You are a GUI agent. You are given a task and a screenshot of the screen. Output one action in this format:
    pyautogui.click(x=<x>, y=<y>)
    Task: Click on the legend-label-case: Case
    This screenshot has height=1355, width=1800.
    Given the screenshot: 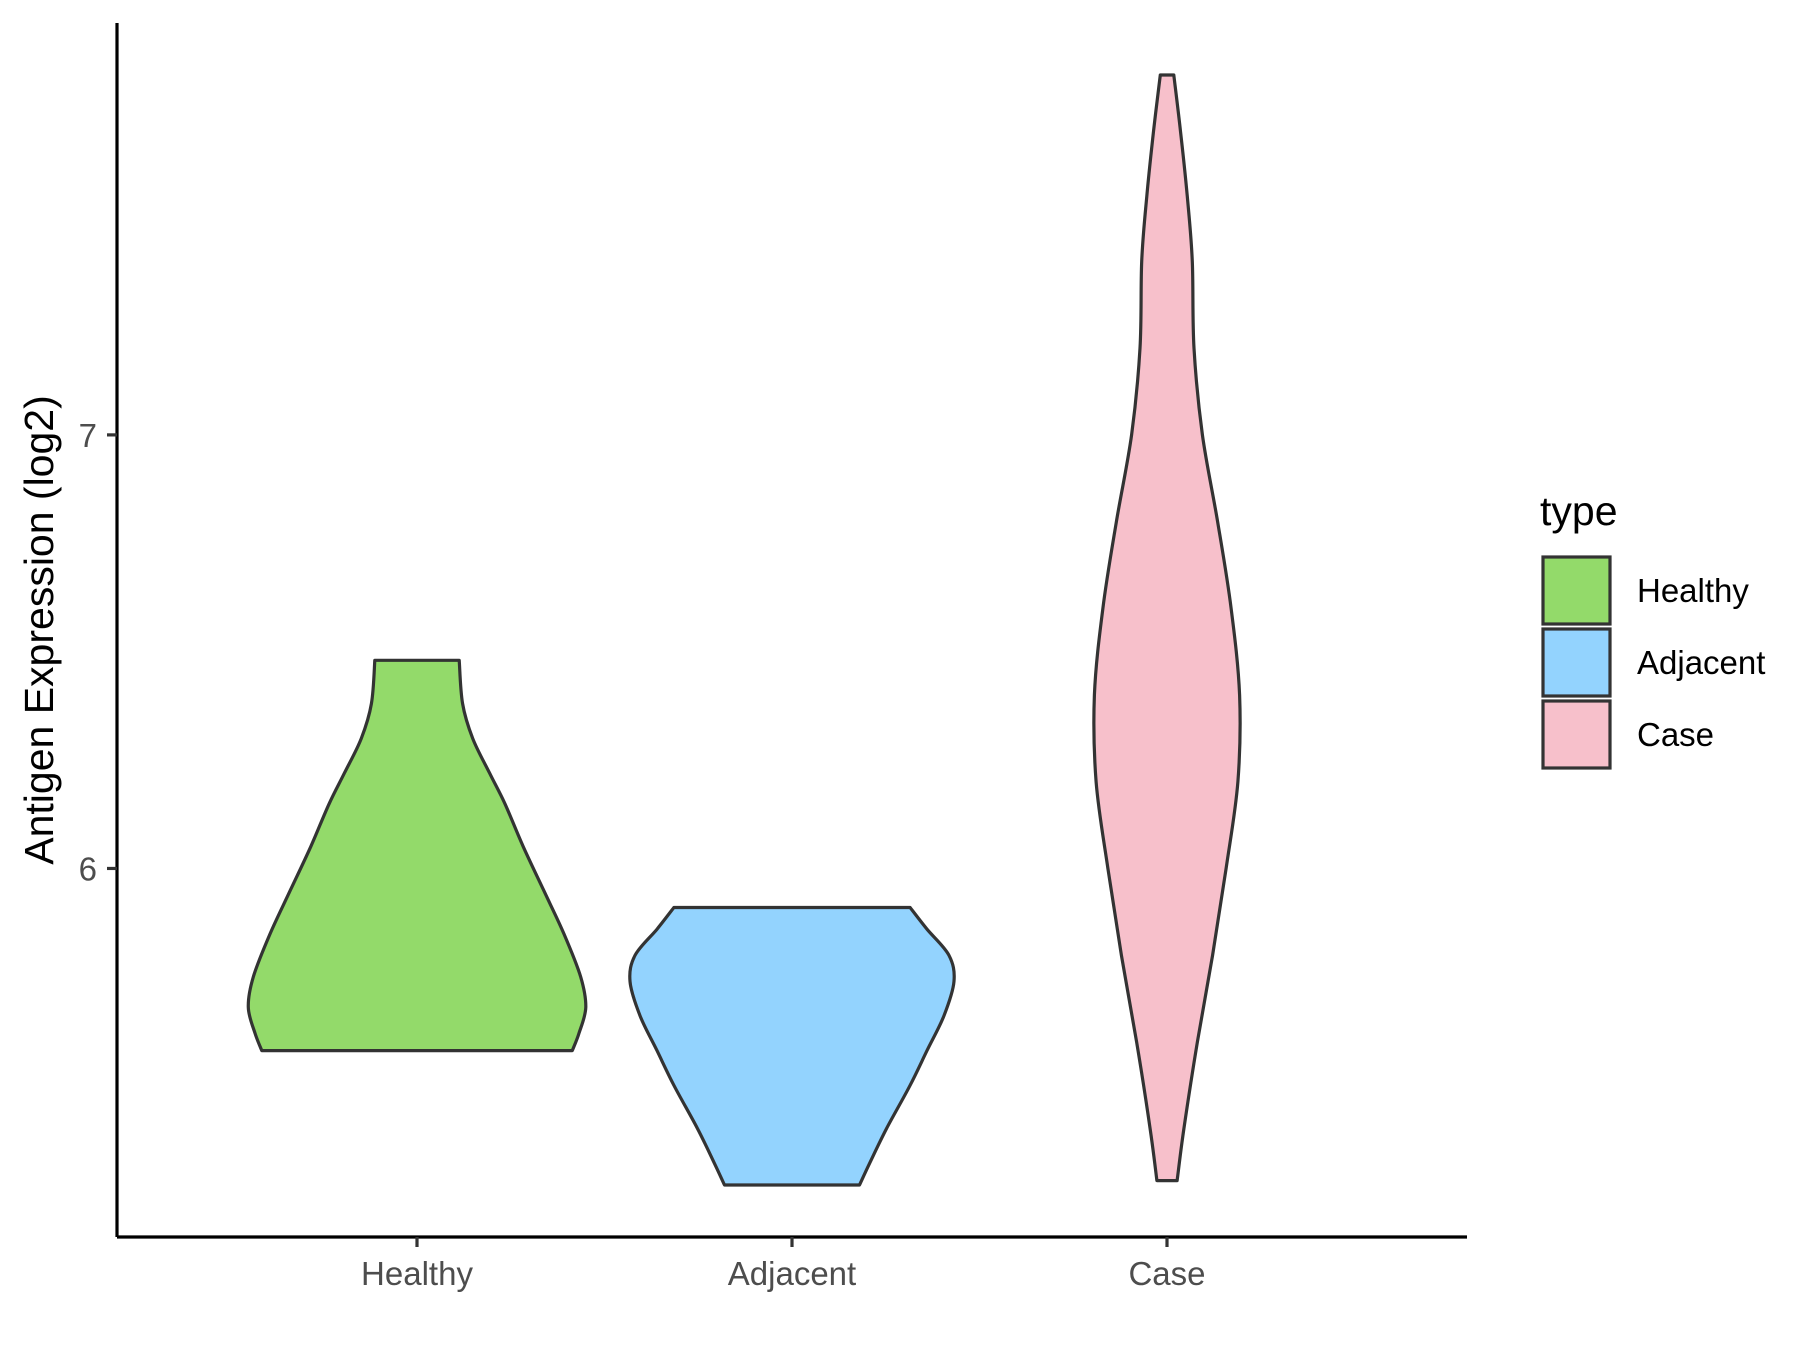 What is the action you would take?
    pyautogui.click(x=1675, y=734)
    